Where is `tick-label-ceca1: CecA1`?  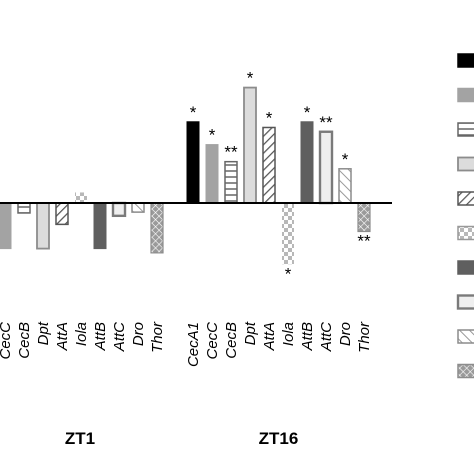
tick-label-ceca1: CecA1 is located at coordinates (193, 344).